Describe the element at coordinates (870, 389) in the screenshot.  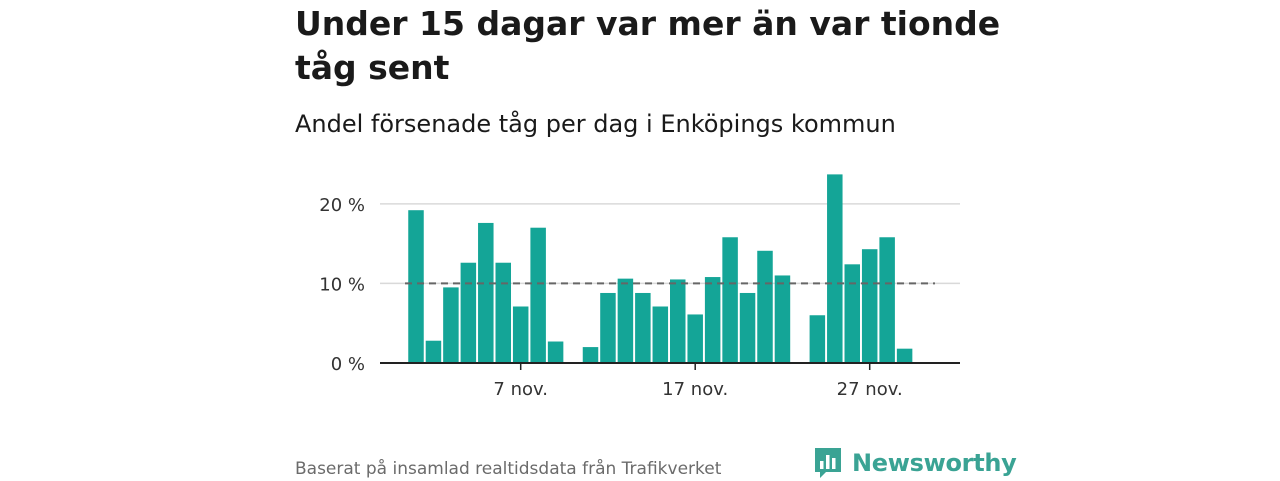
I see `x-tick-label: 27 nov.` at that location.